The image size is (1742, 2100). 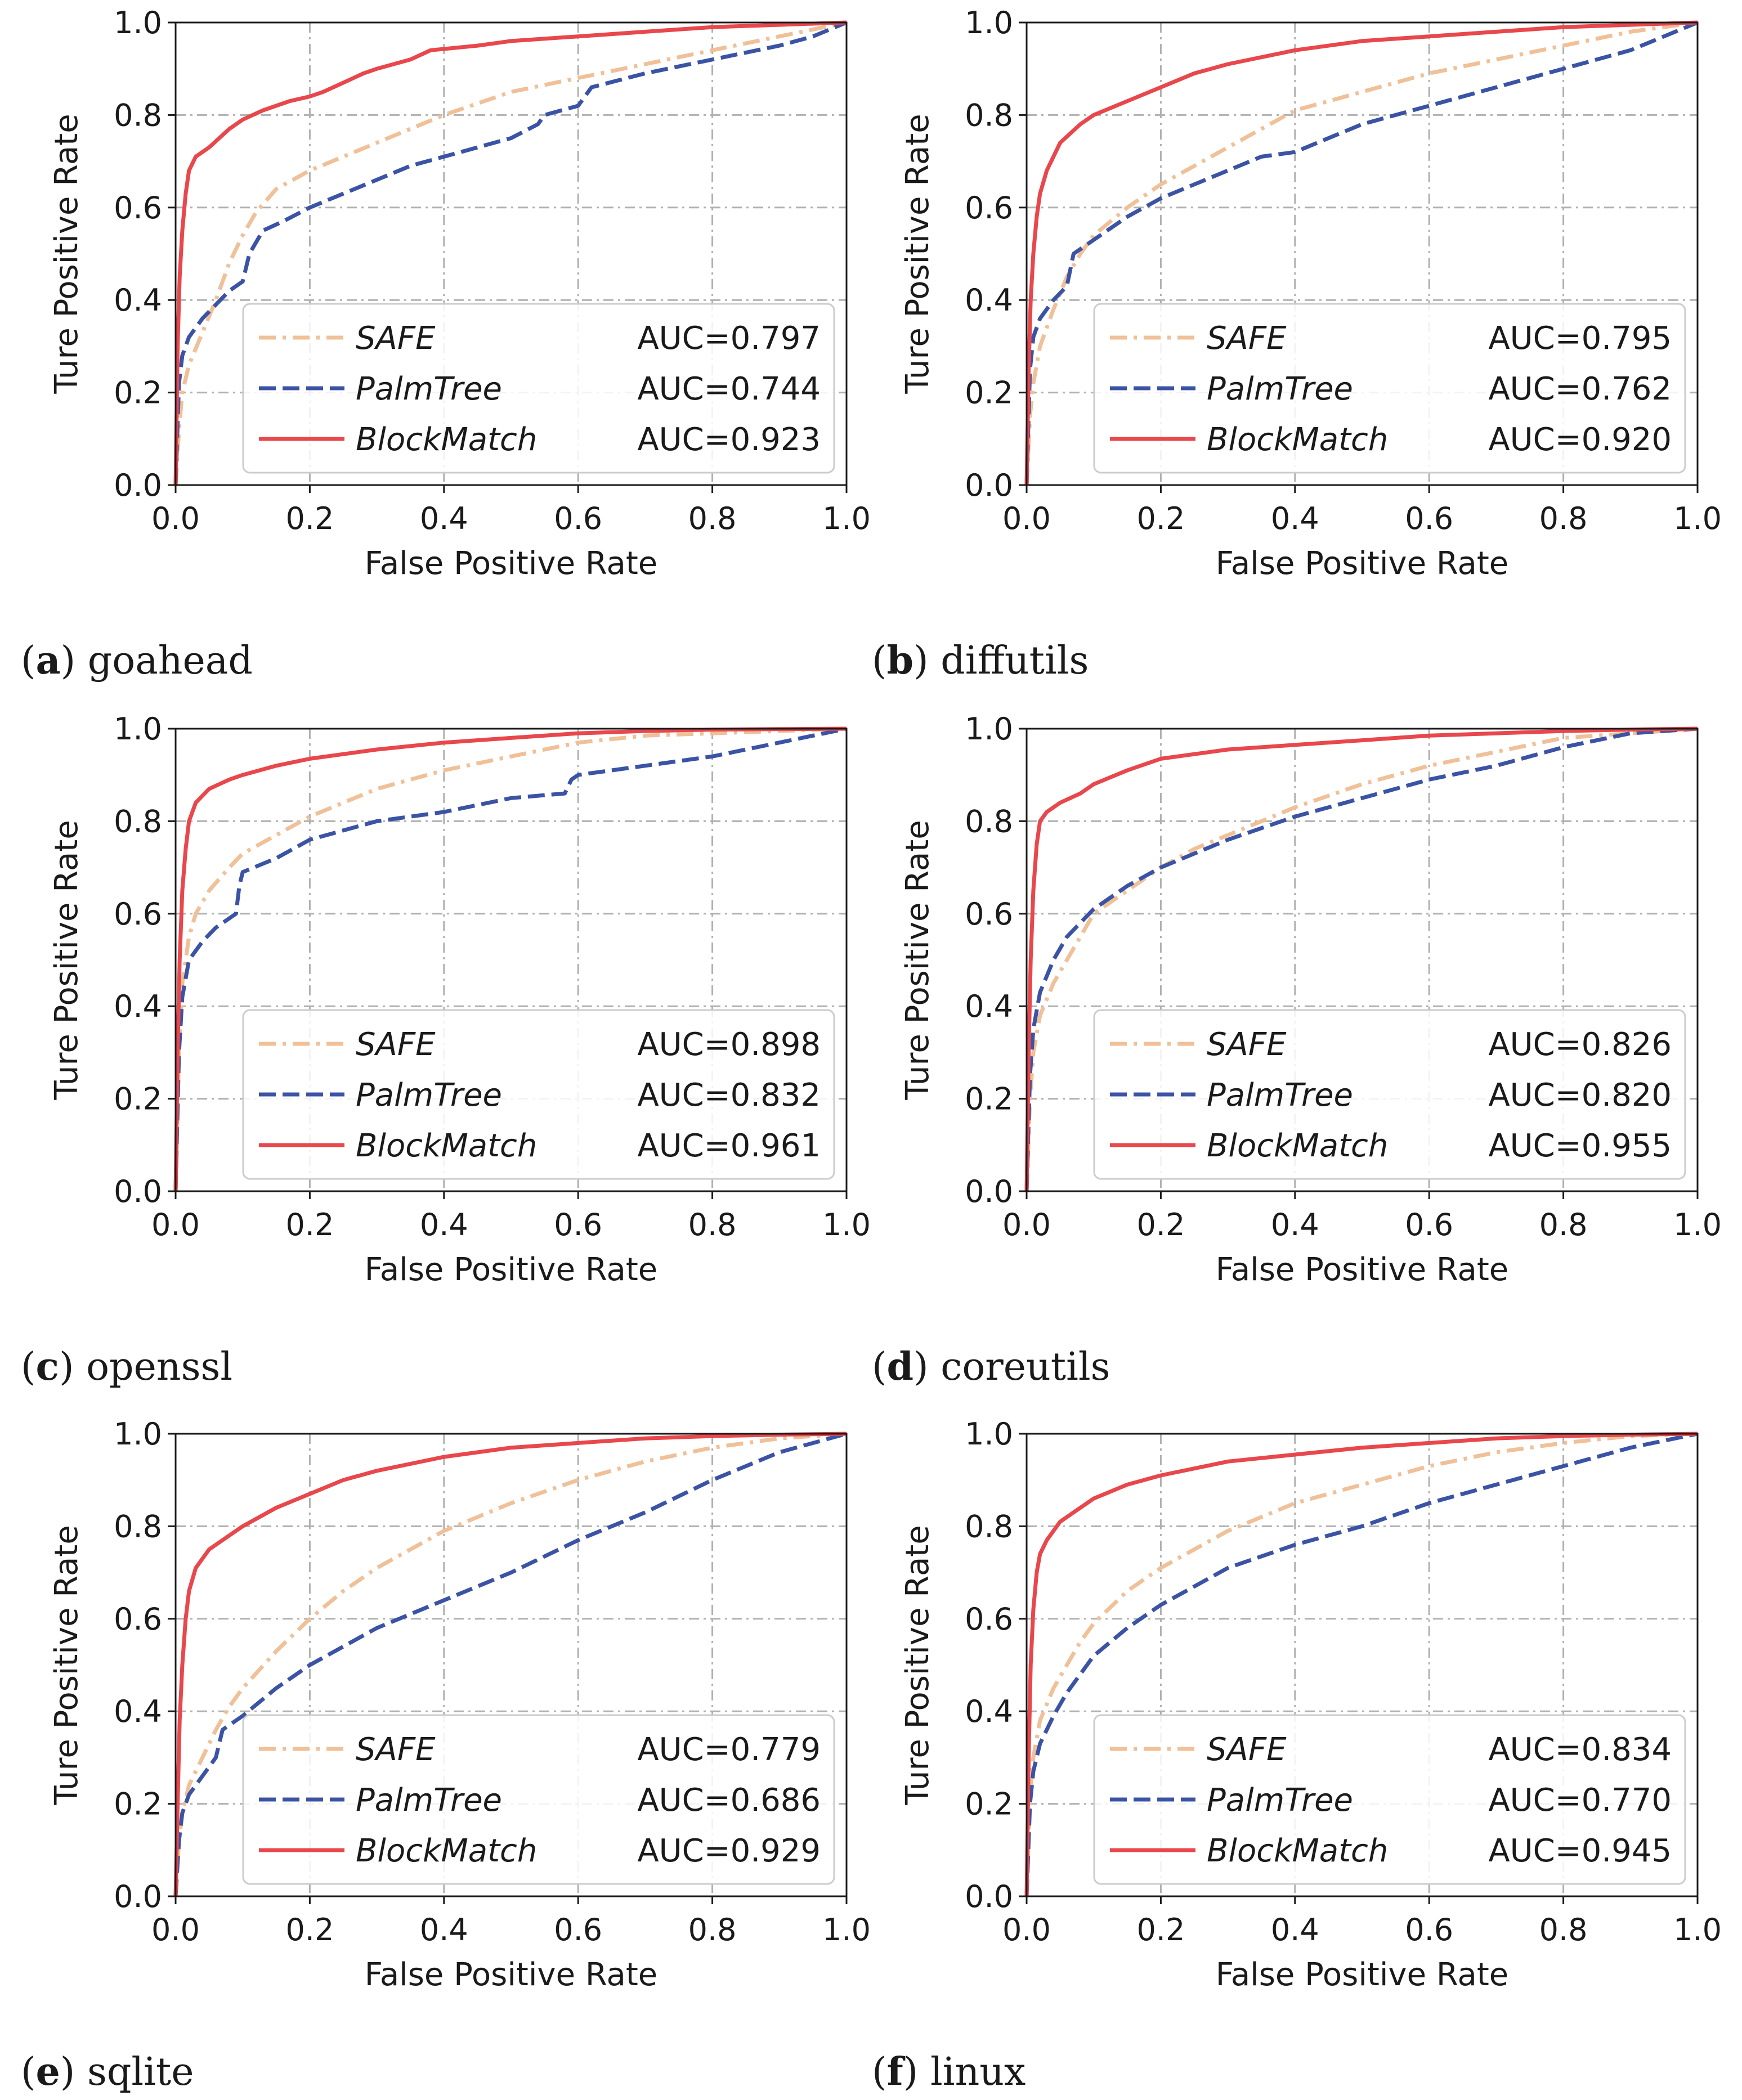 What do you see at coordinates (47, 1366) in the screenshot?
I see `caption-letter: c` at bounding box center [47, 1366].